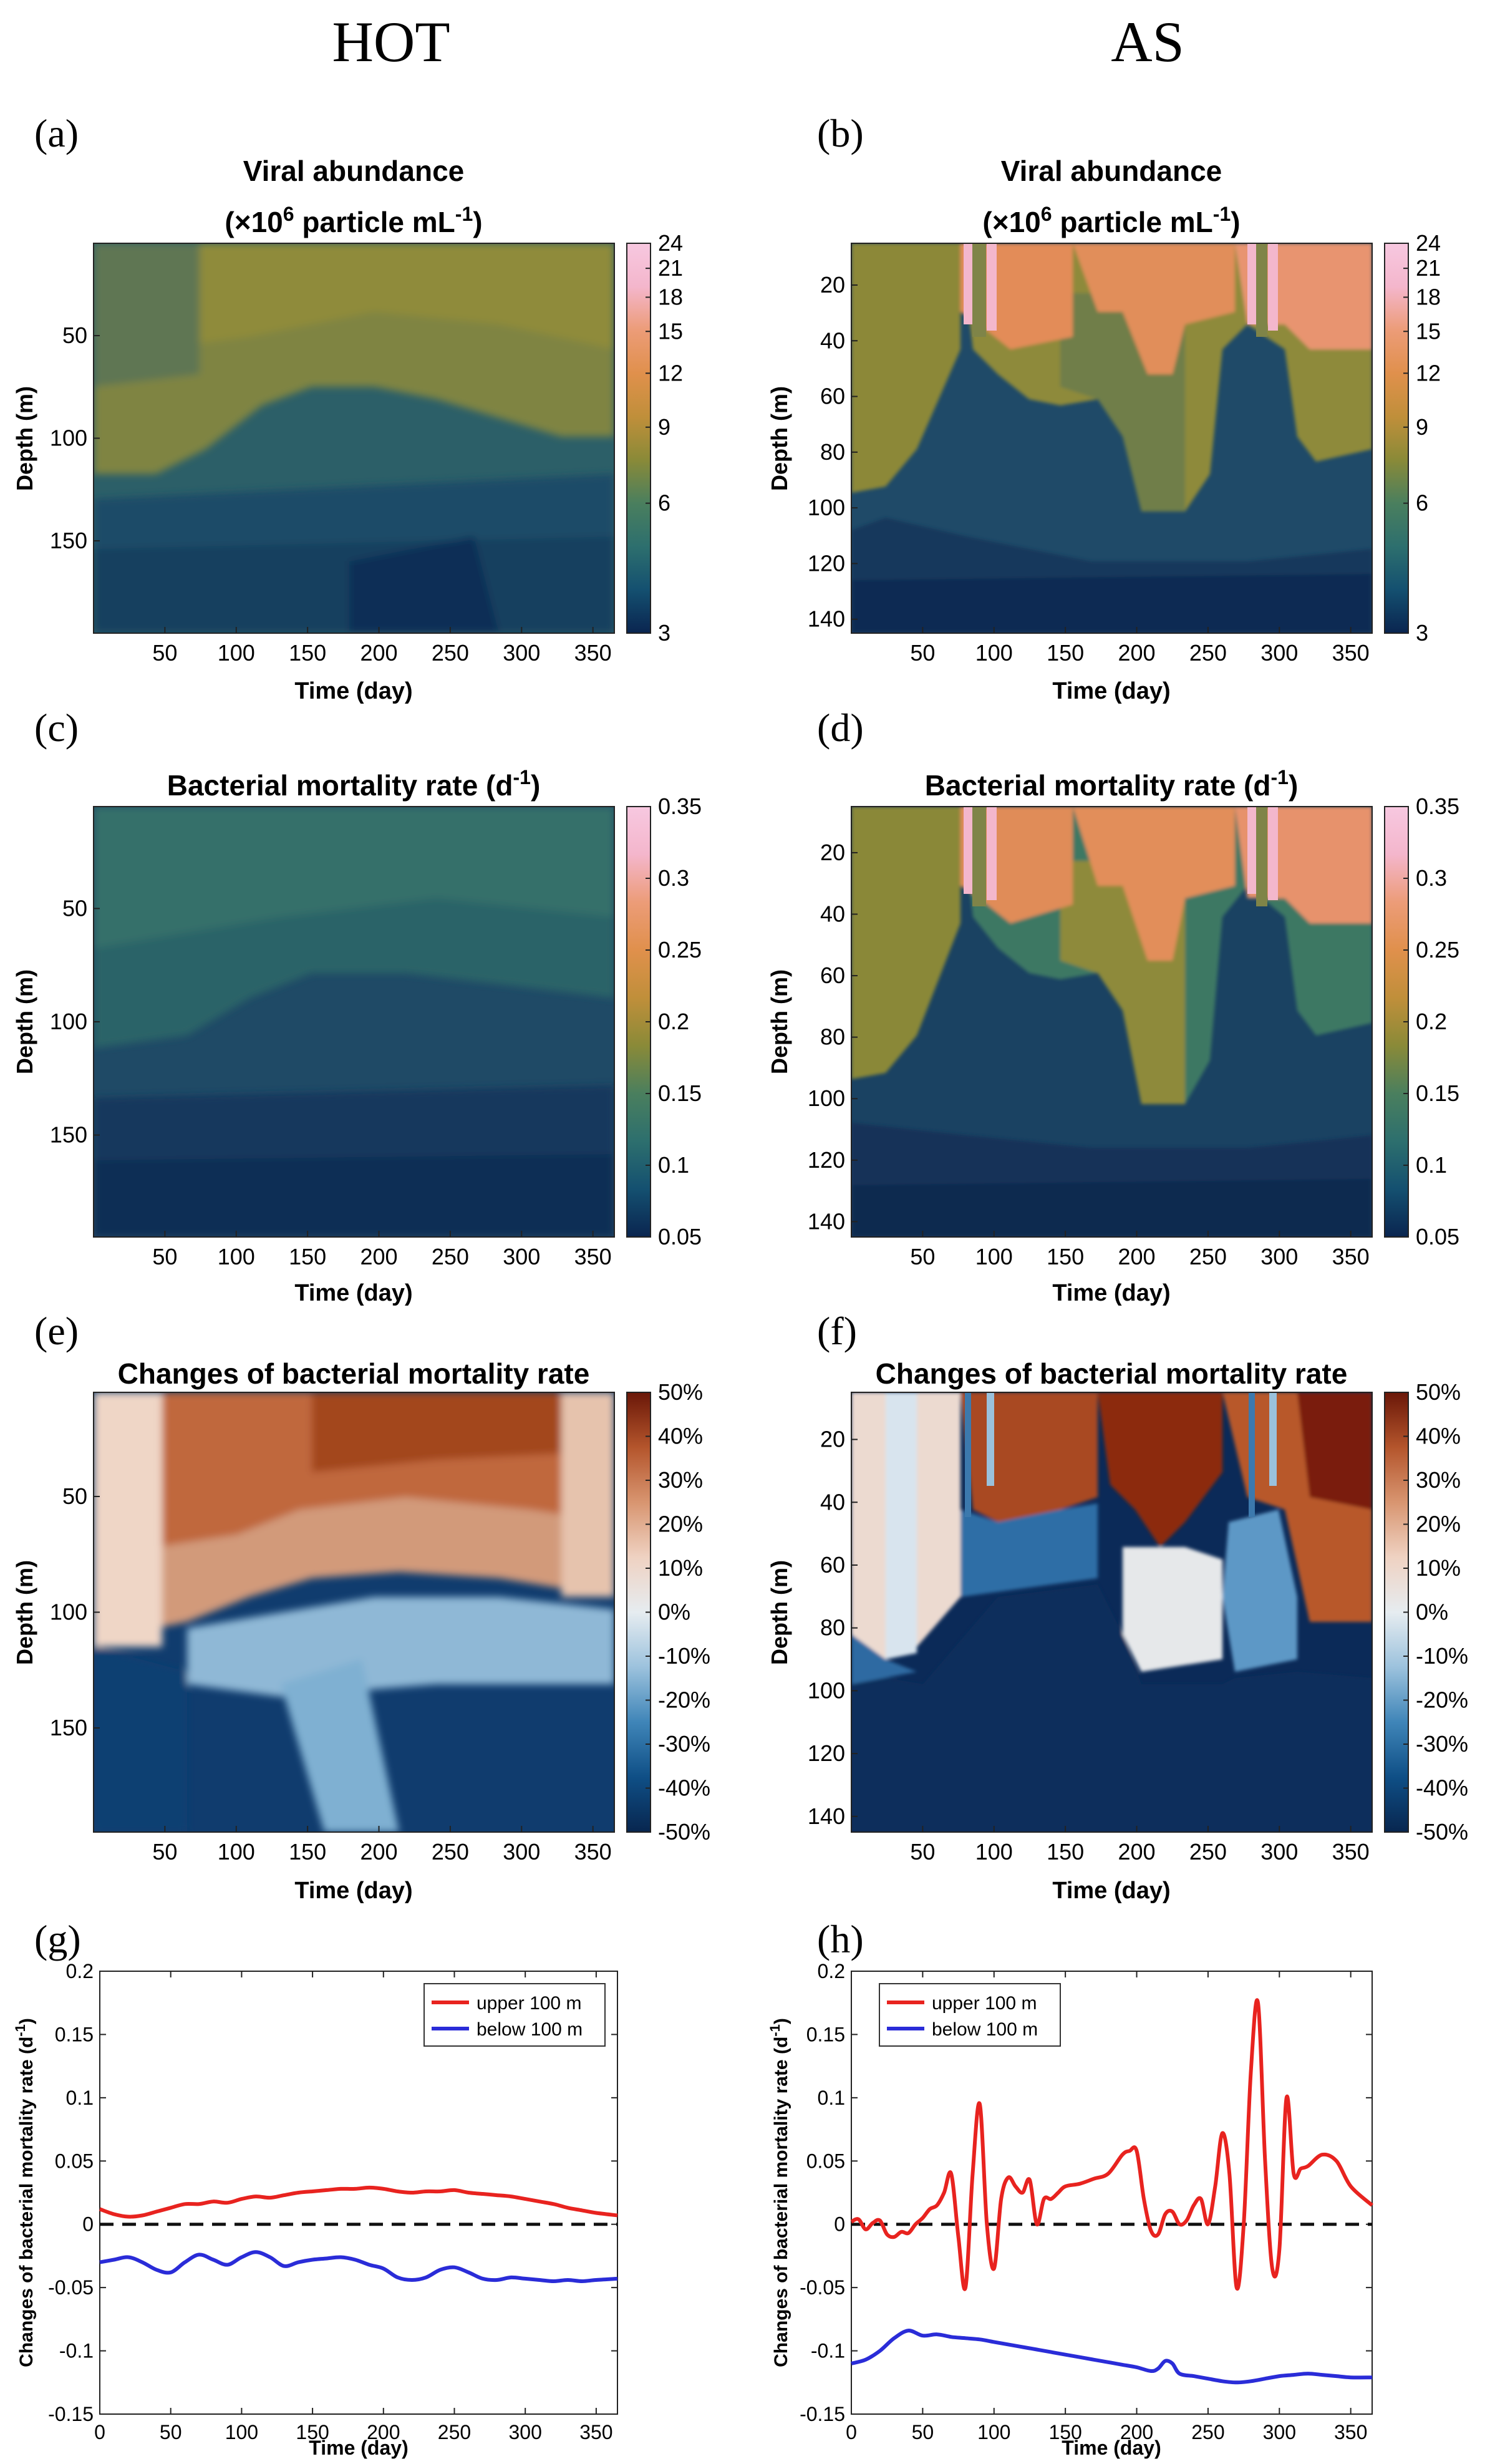  I want to click on panel-b: (b) Viral abundance (×106 particle mL-1), so click(1104, 407).